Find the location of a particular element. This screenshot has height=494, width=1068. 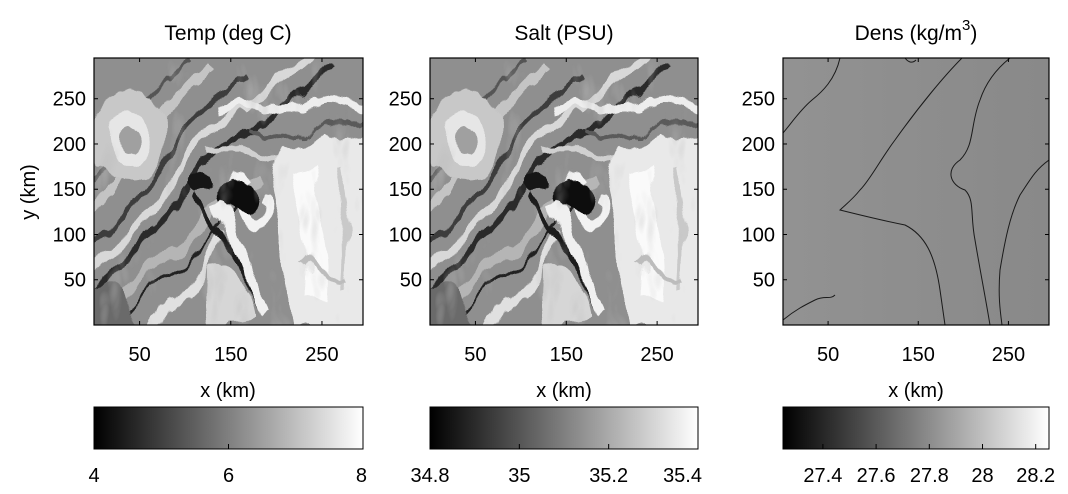

density-title-suffix: ) is located at coordinates (973, 33).